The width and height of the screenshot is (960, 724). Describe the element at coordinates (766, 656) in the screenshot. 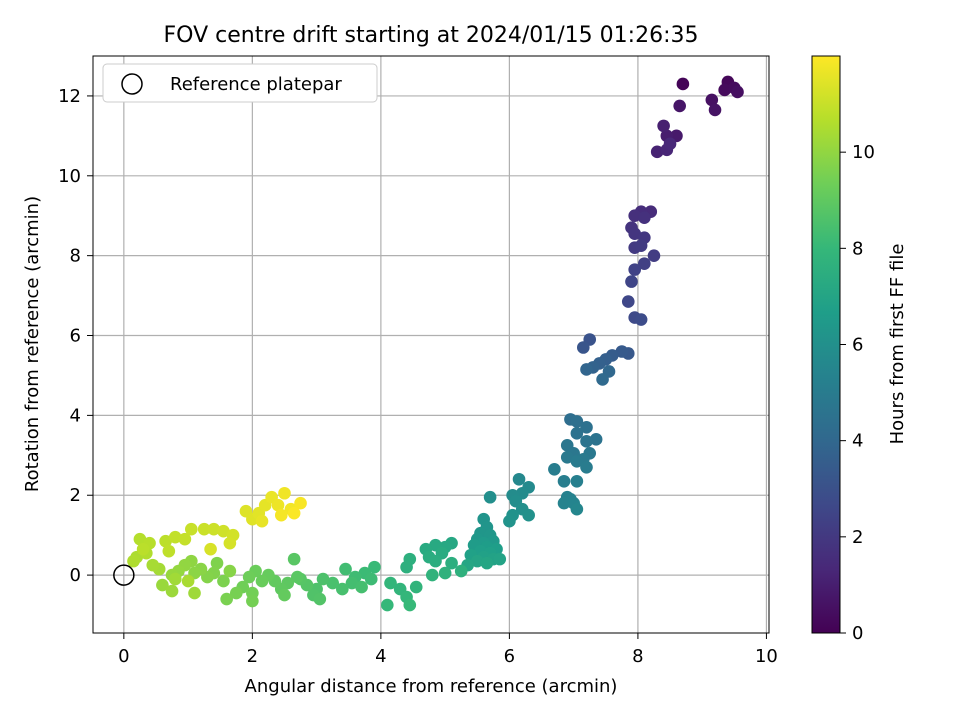

I see `x-tick-label: 10` at that location.